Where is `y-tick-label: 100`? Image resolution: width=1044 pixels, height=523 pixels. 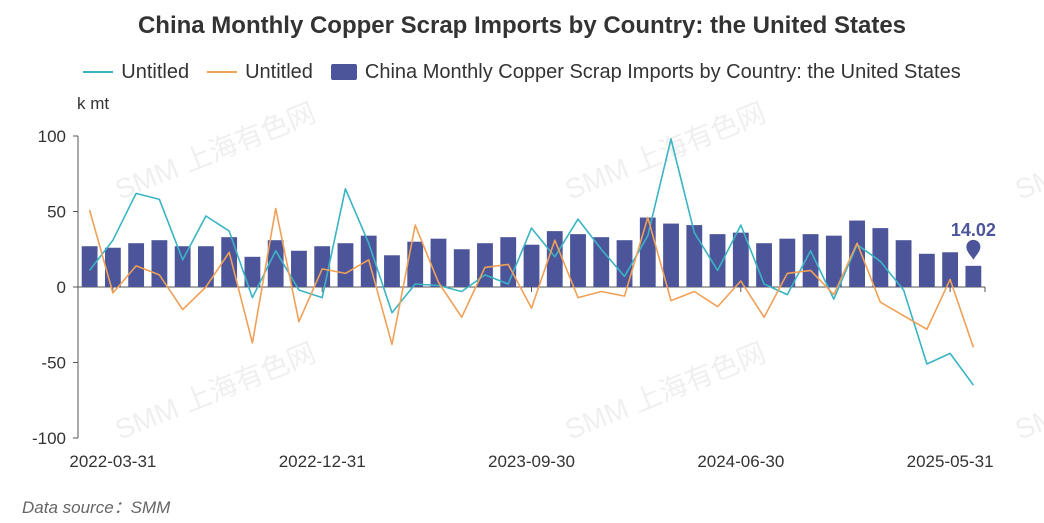
y-tick-label: 100 is located at coordinates (52, 136).